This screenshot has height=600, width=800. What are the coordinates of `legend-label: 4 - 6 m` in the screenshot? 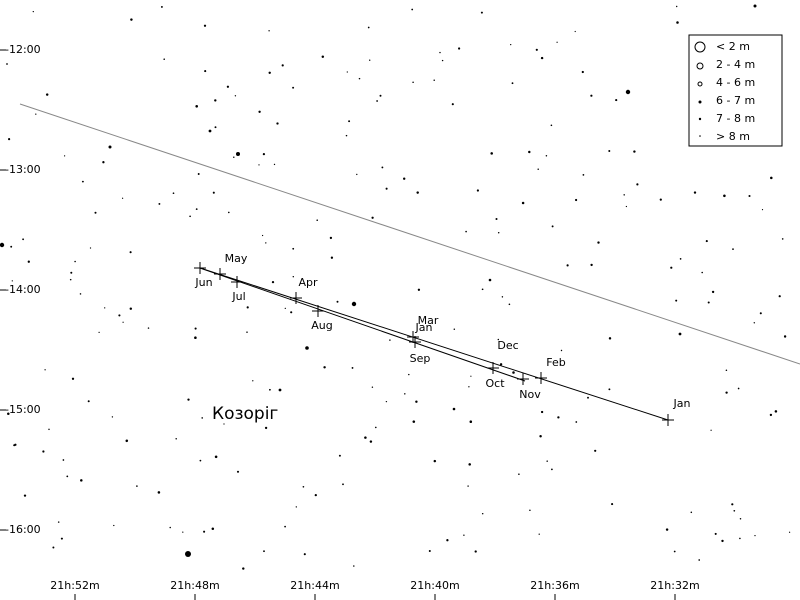 It's located at (735, 82).